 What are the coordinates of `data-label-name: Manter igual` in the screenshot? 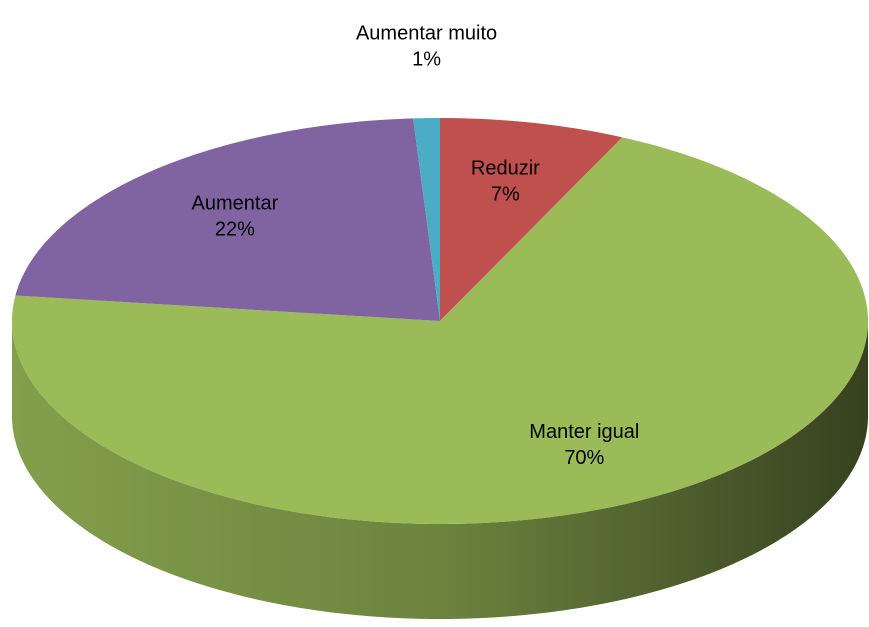 It's located at (584, 432).